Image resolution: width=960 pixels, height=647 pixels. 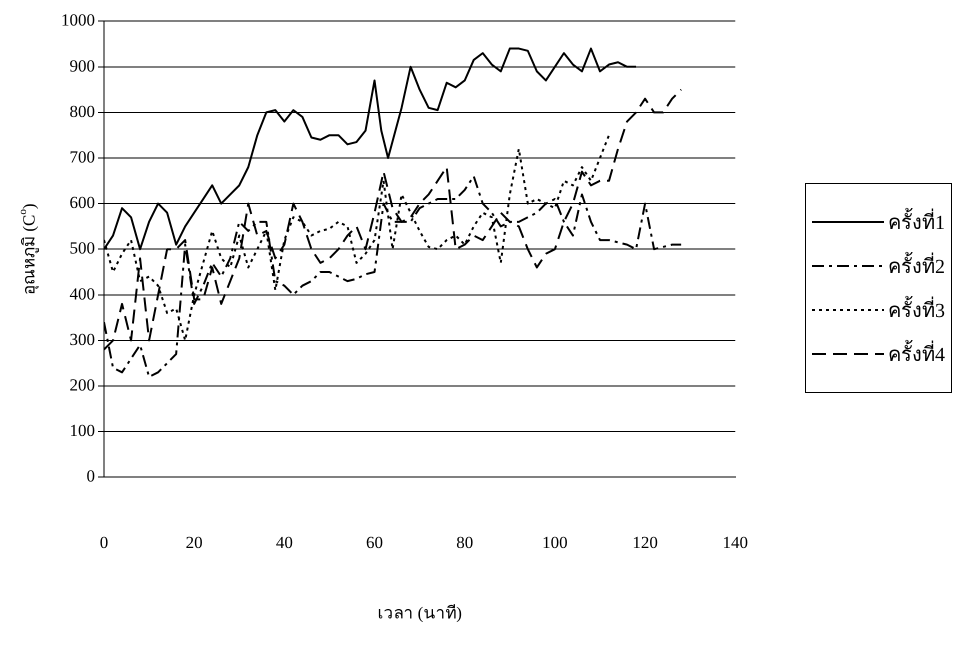 What do you see at coordinates (82, 430) in the screenshot?
I see `y-tick-label: 100` at bounding box center [82, 430].